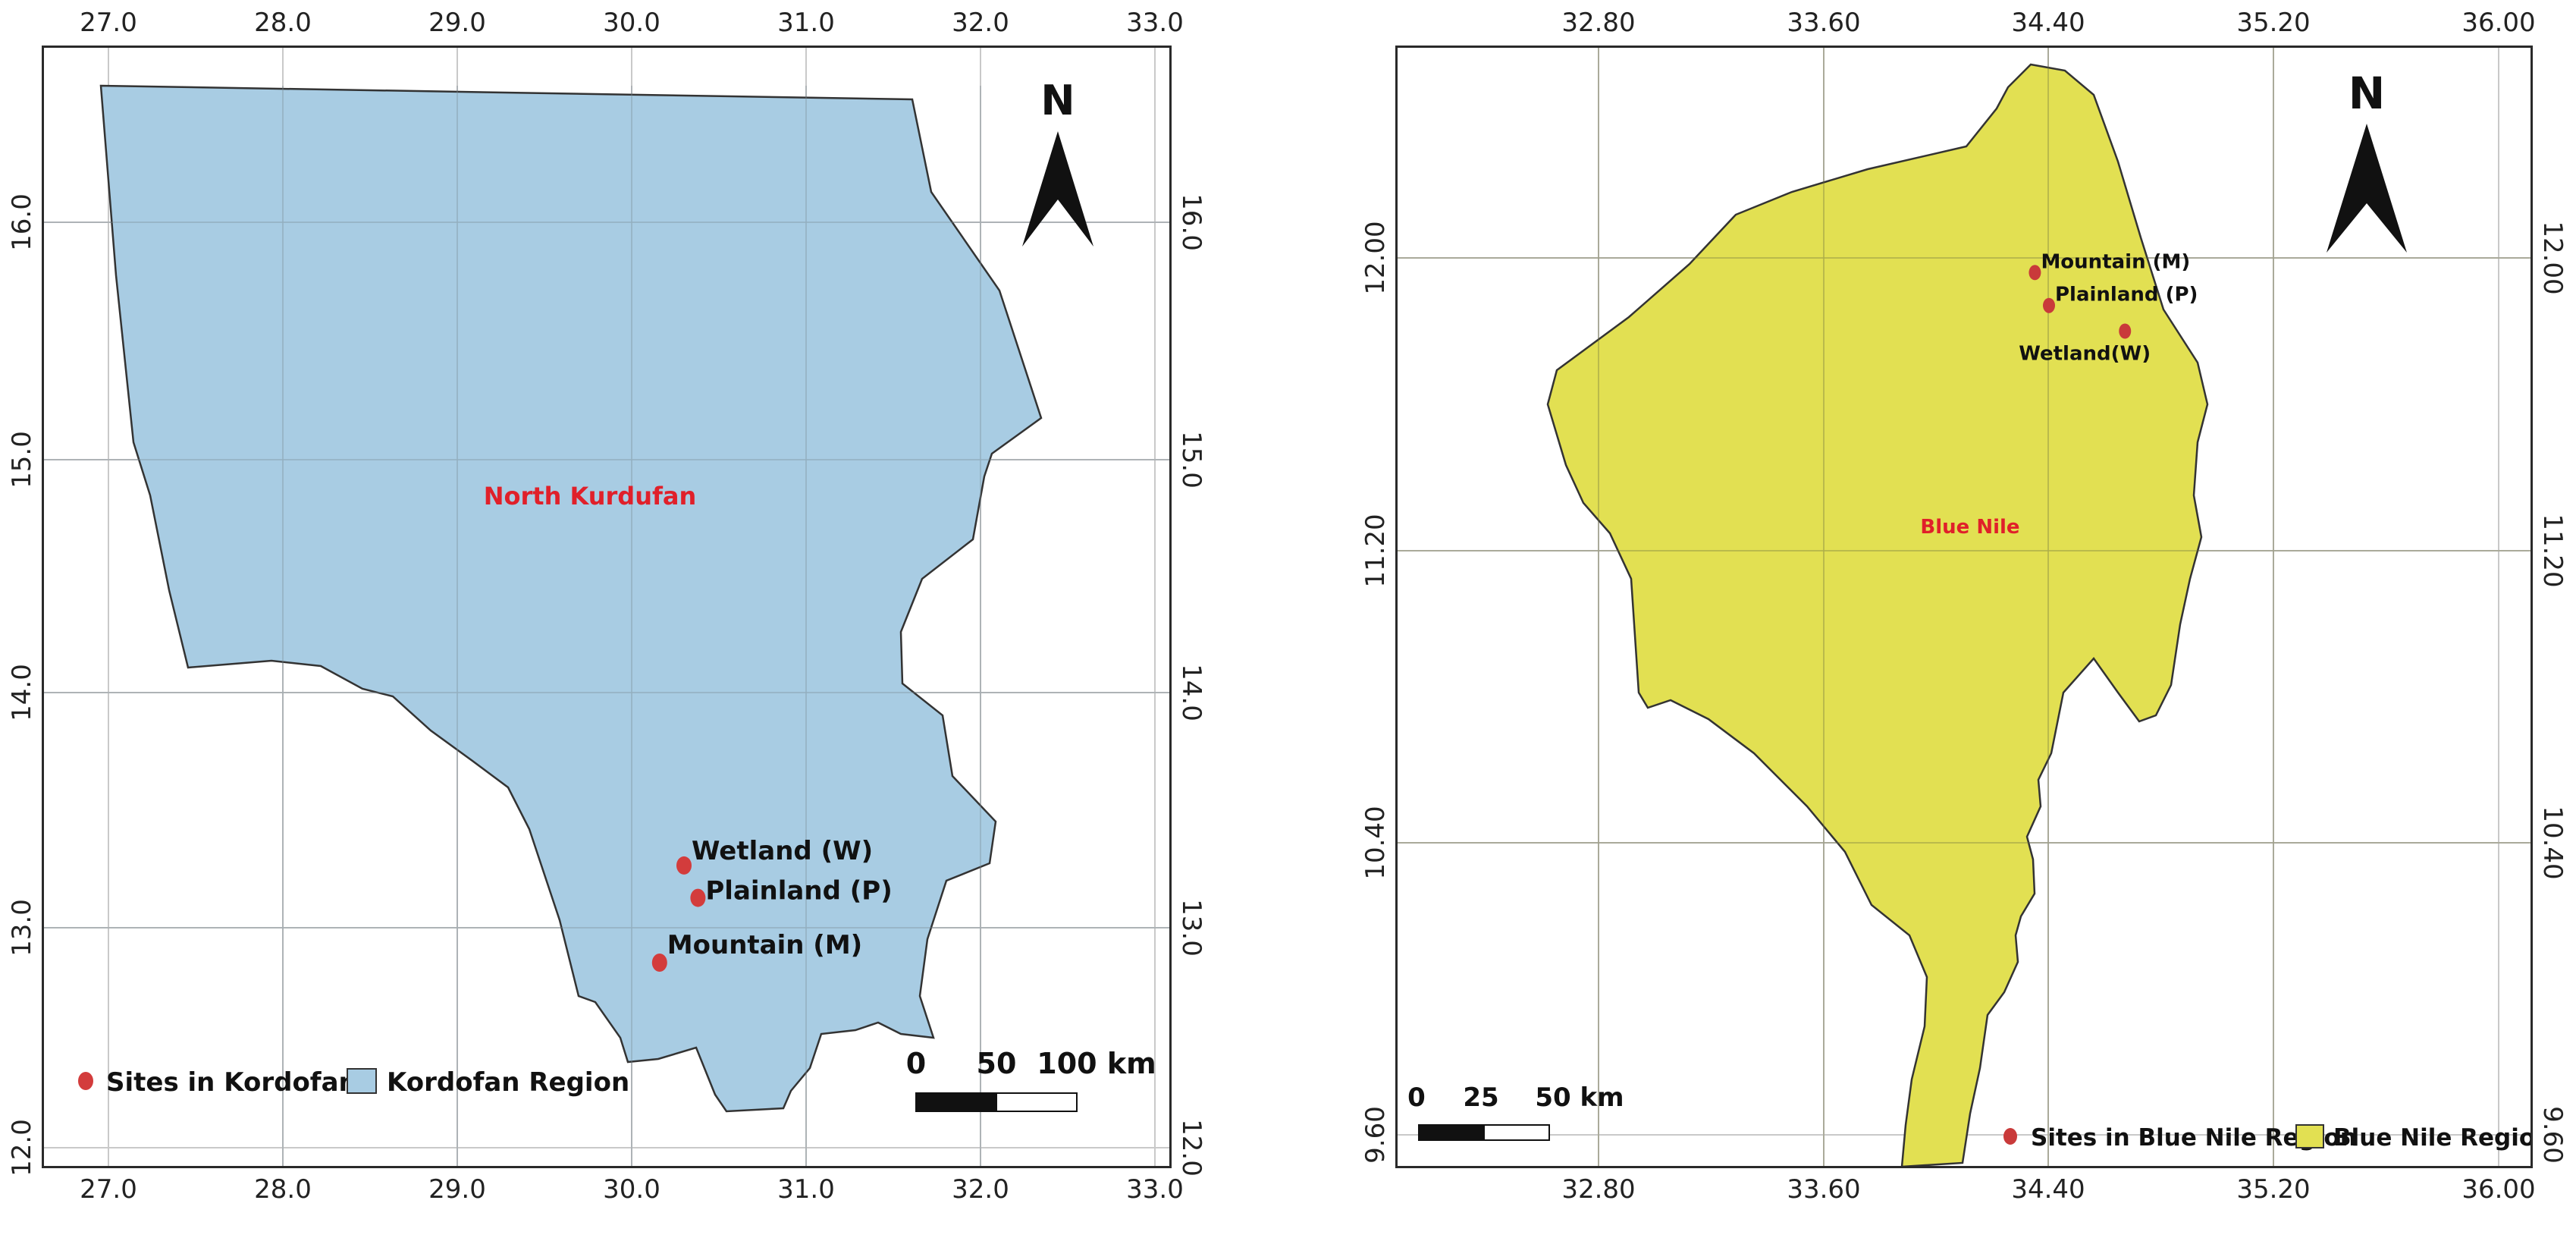 Image resolution: width=2576 pixels, height=1238 pixels. Describe the element at coordinates (2552, 843) in the screenshot. I see `lat-tick-right: 10.40` at that location.